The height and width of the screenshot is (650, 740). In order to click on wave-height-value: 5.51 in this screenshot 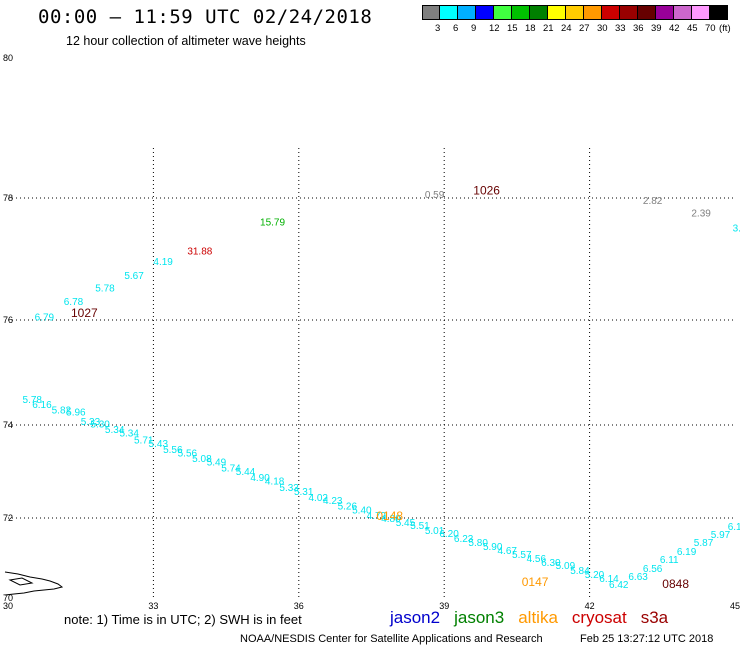, I will do `click(420, 526)`.